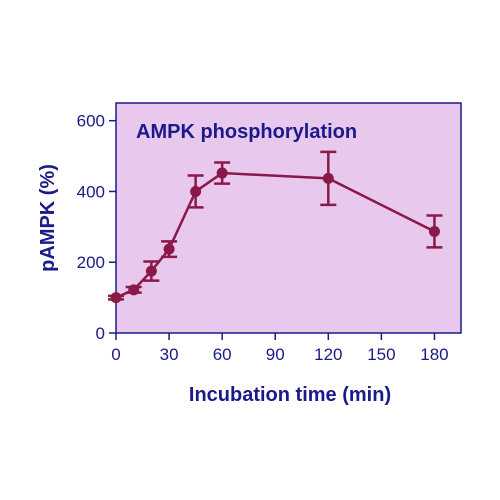 The image size is (500, 500). What do you see at coordinates (100, 333) in the screenshot?
I see `y-tick-label: 0` at bounding box center [100, 333].